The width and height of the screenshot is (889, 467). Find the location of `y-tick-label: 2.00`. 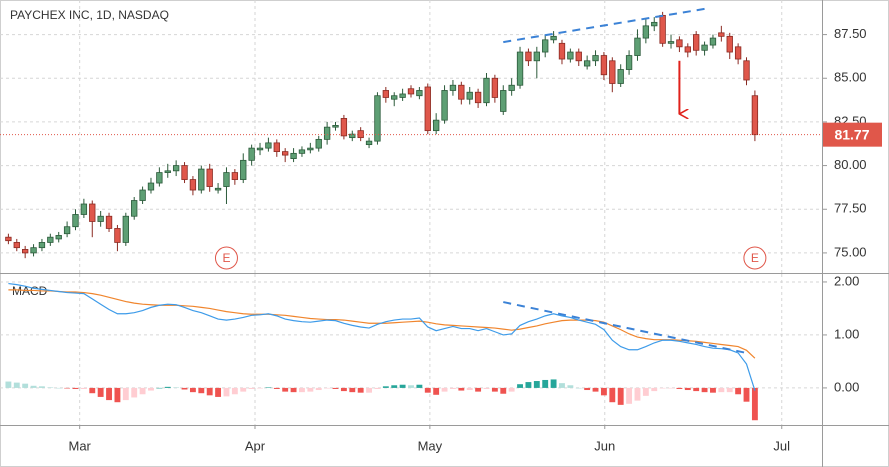

y-tick-label: 2.00 is located at coordinates (846, 280).